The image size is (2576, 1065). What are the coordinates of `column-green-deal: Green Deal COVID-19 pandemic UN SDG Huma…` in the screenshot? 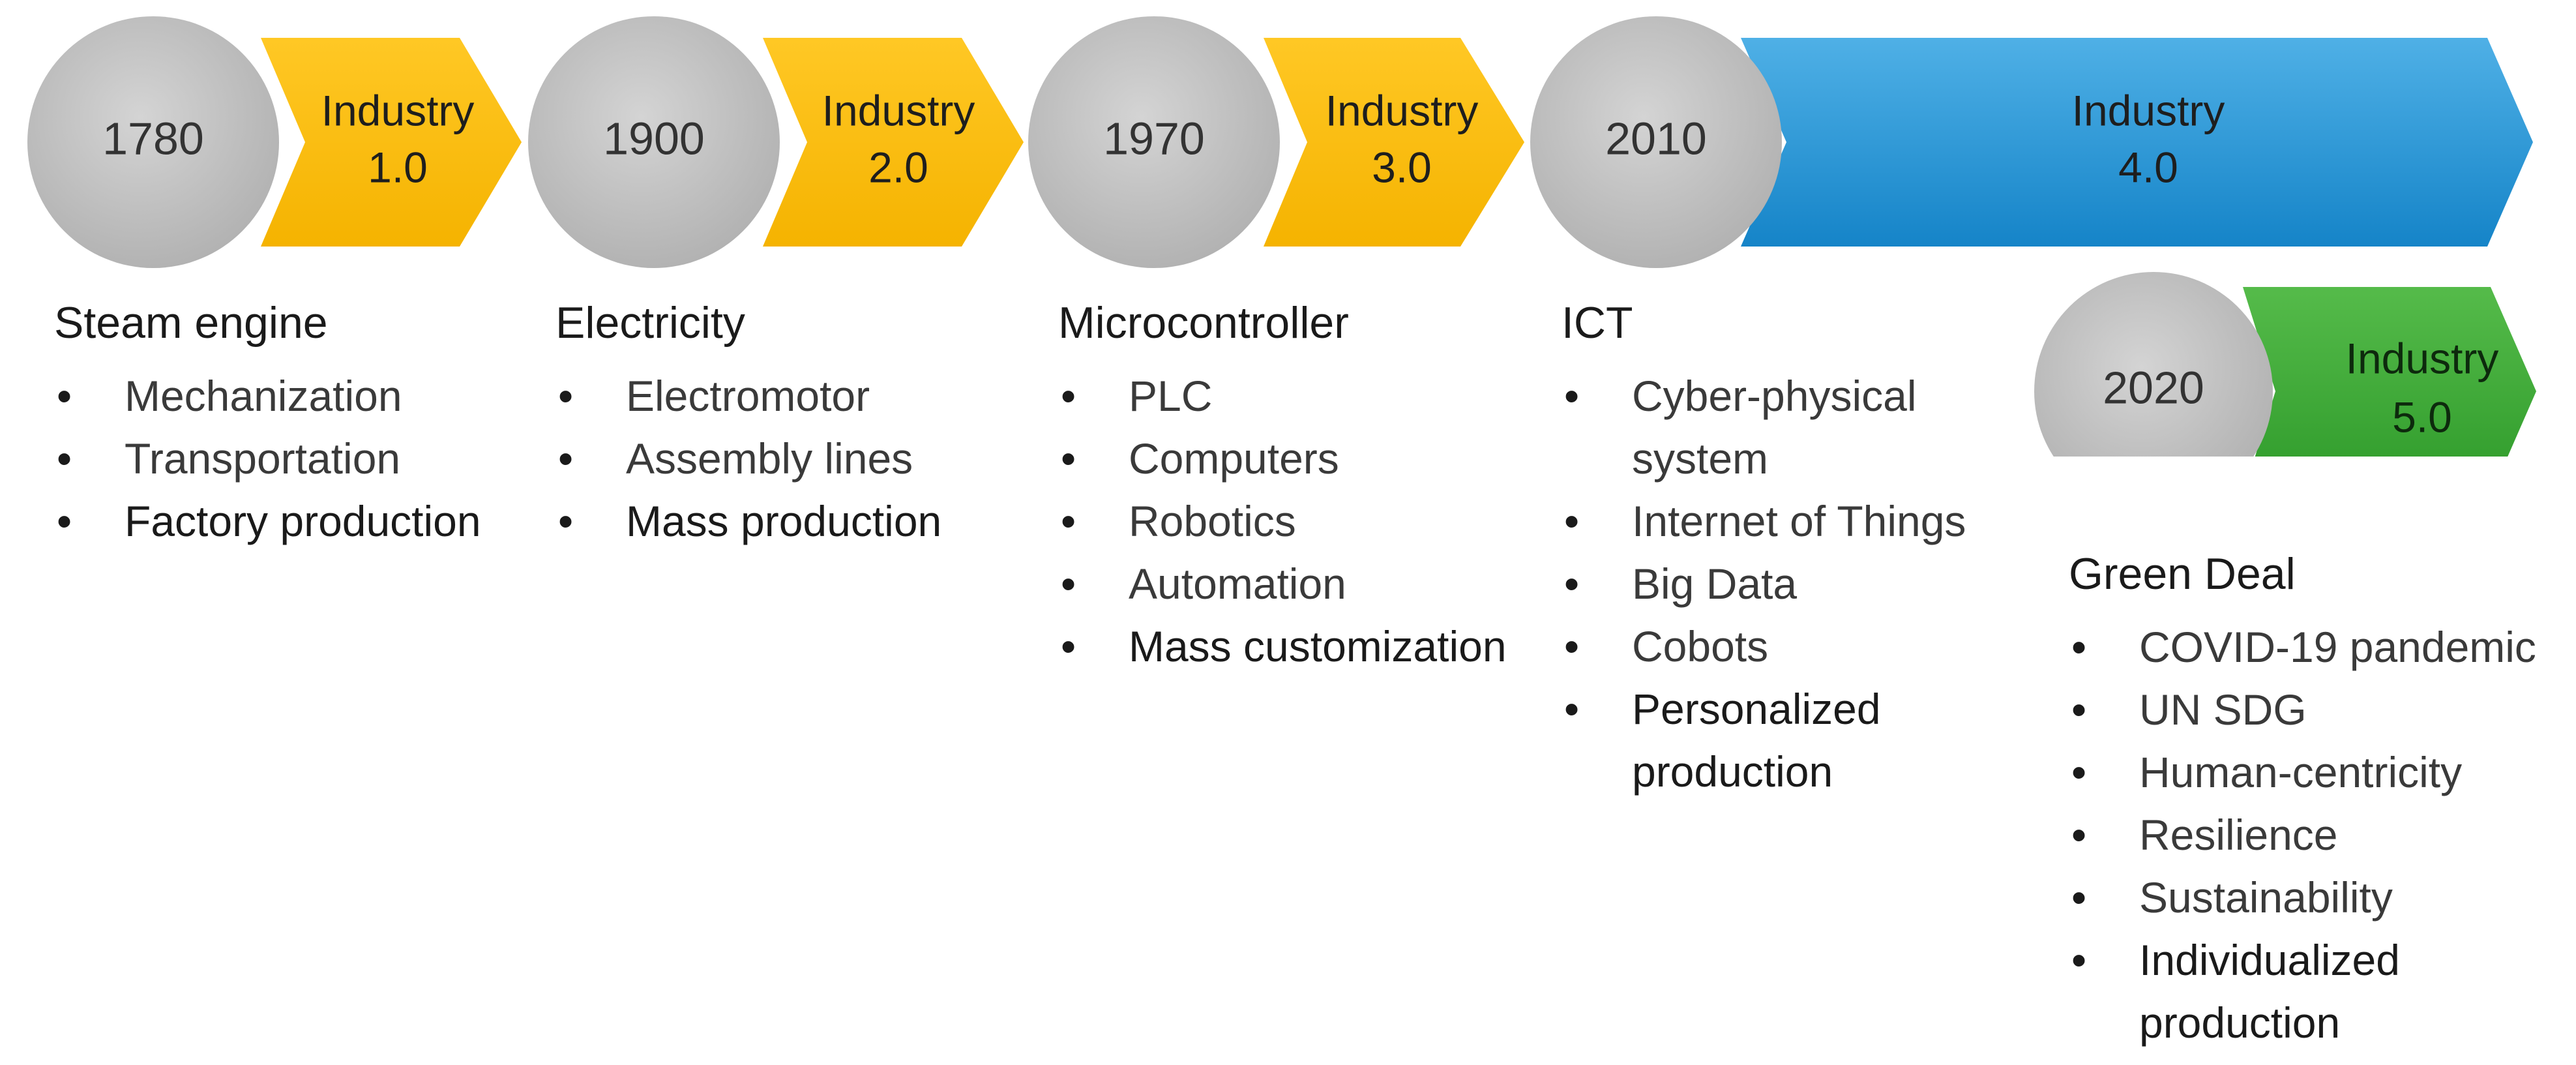 It's located at (2320, 801).